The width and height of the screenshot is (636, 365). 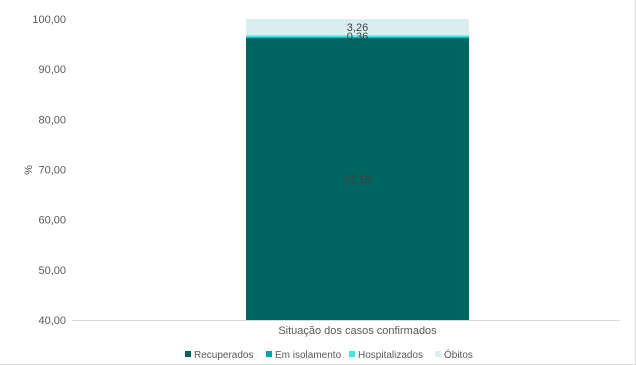 I want to click on legend-swatch-obitos, so click(x=438, y=354).